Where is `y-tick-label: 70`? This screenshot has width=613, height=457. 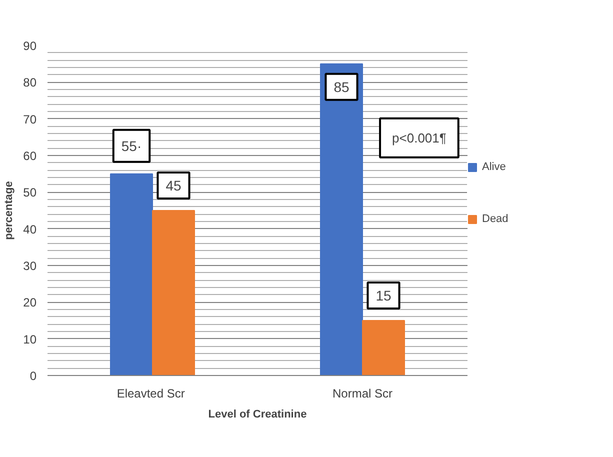
y-tick-label: 70 is located at coordinates (30, 119).